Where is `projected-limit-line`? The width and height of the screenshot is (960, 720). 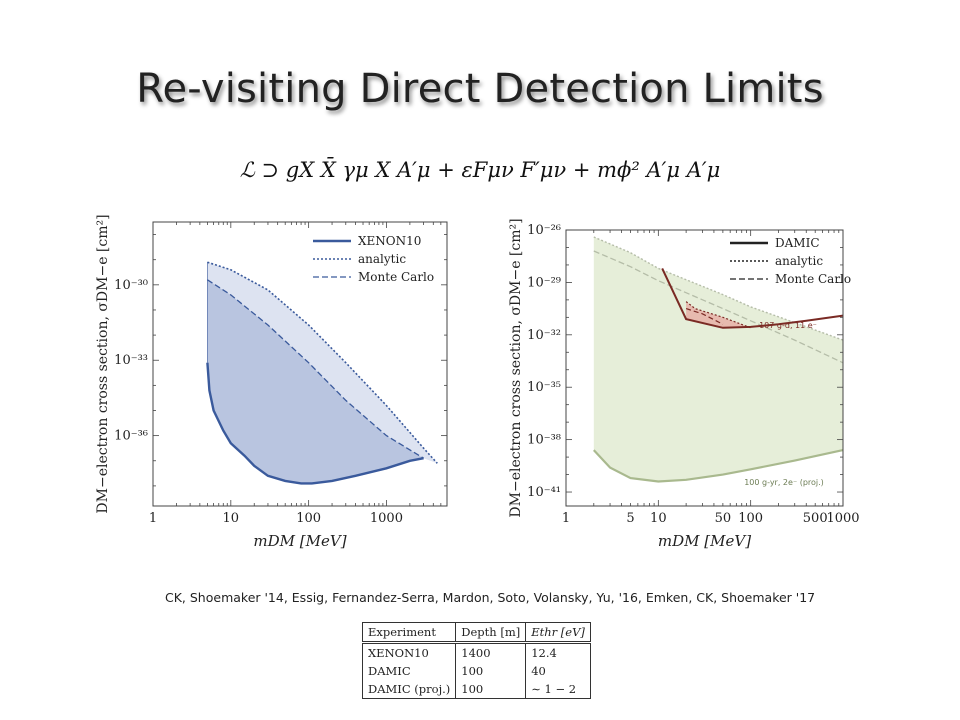
projected-limit-line is located at coordinates (718, 466).